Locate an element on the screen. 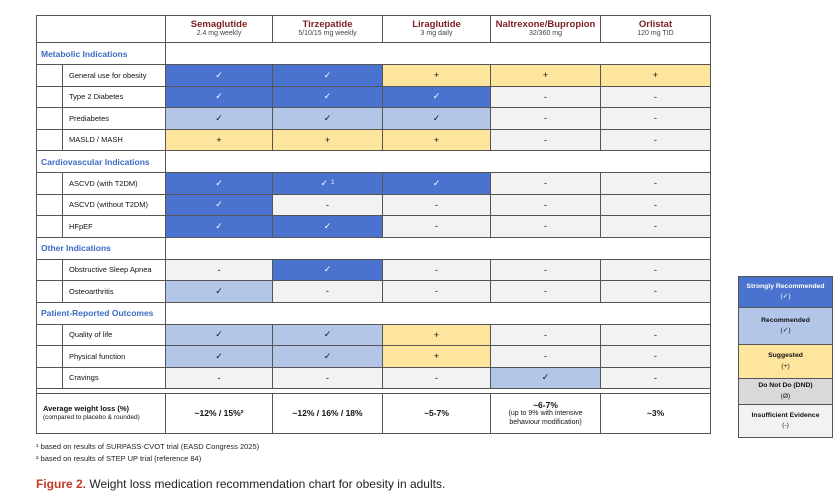 This screenshot has height=493, width=840. drug-dose: 120 mg TID is located at coordinates (655, 34).